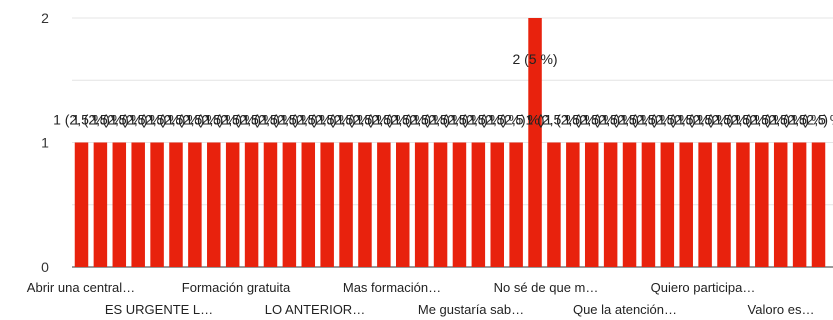  Describe the element at coordinates (236, 287) in the screenshot. I see `x-category-label: Formación gratuita` at that location.